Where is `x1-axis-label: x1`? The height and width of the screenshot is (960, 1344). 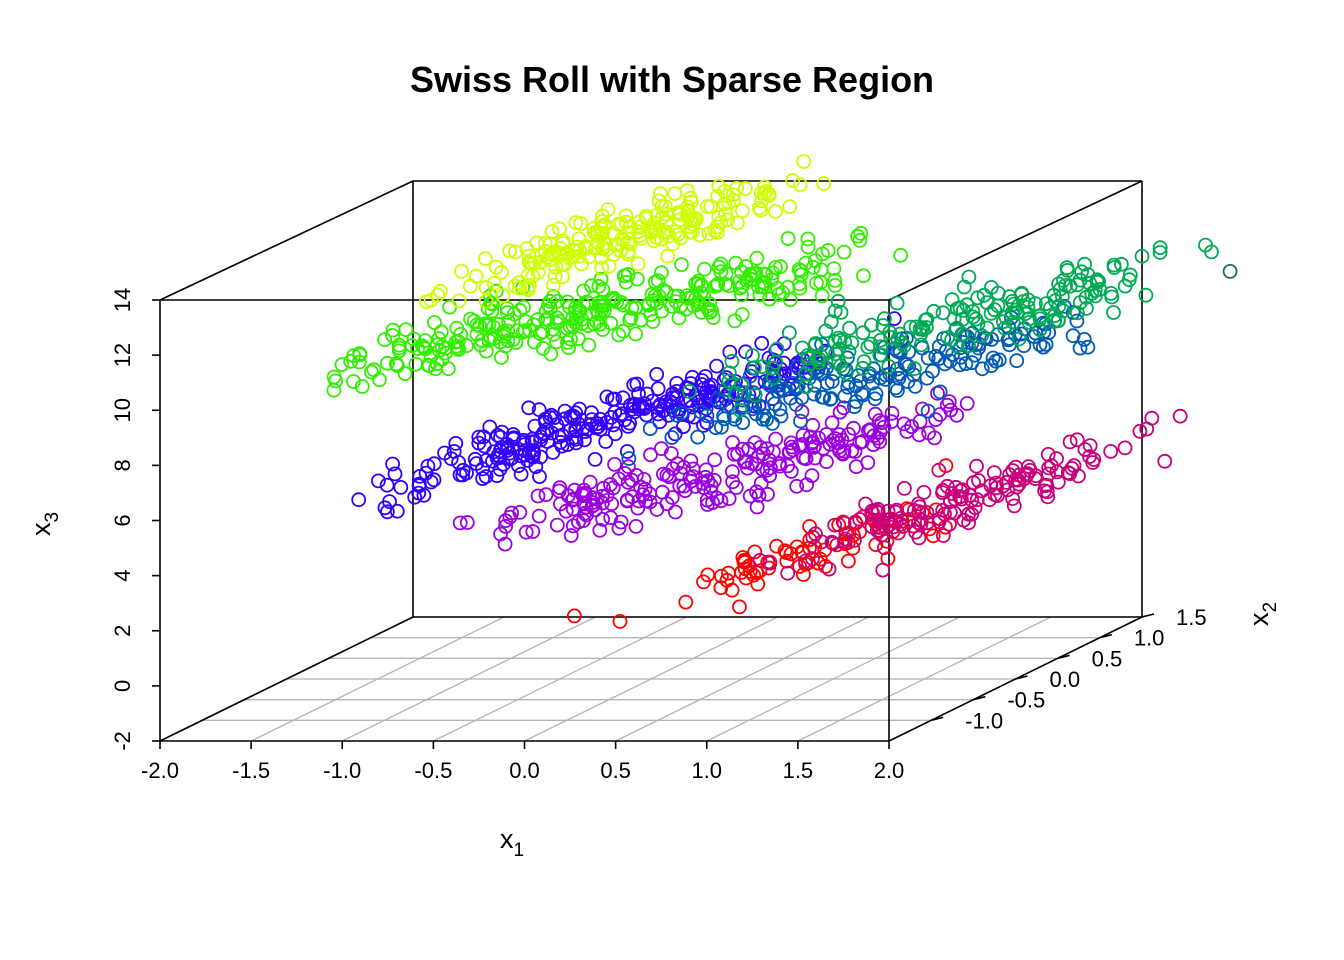
x1-axis-label: x1 is located at coordinates (512, 842).